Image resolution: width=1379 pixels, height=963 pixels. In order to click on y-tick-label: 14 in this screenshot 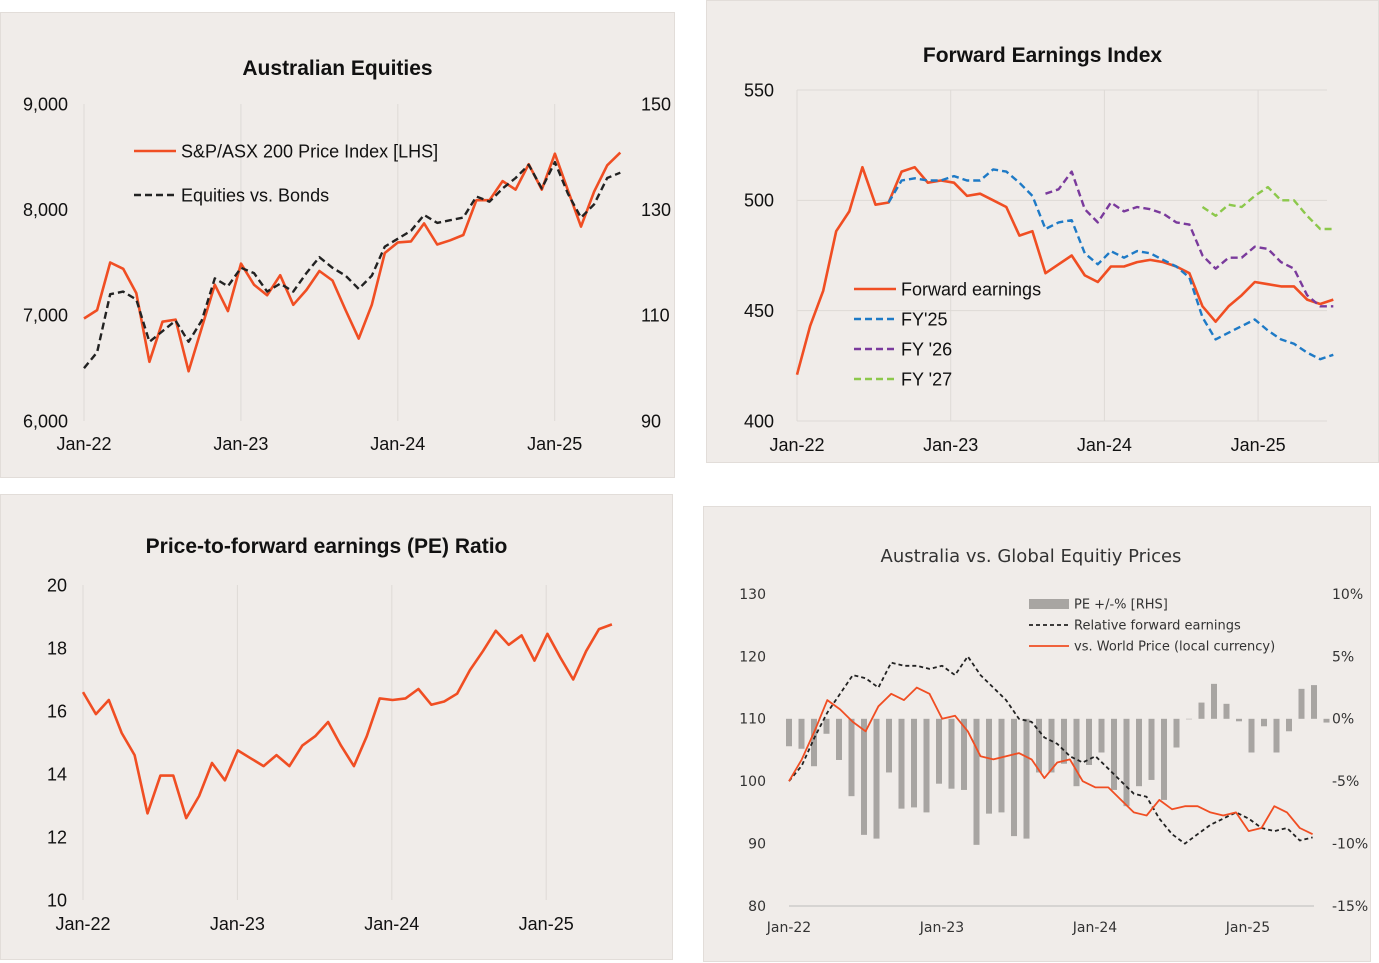, I will do `click(57, 774)`.